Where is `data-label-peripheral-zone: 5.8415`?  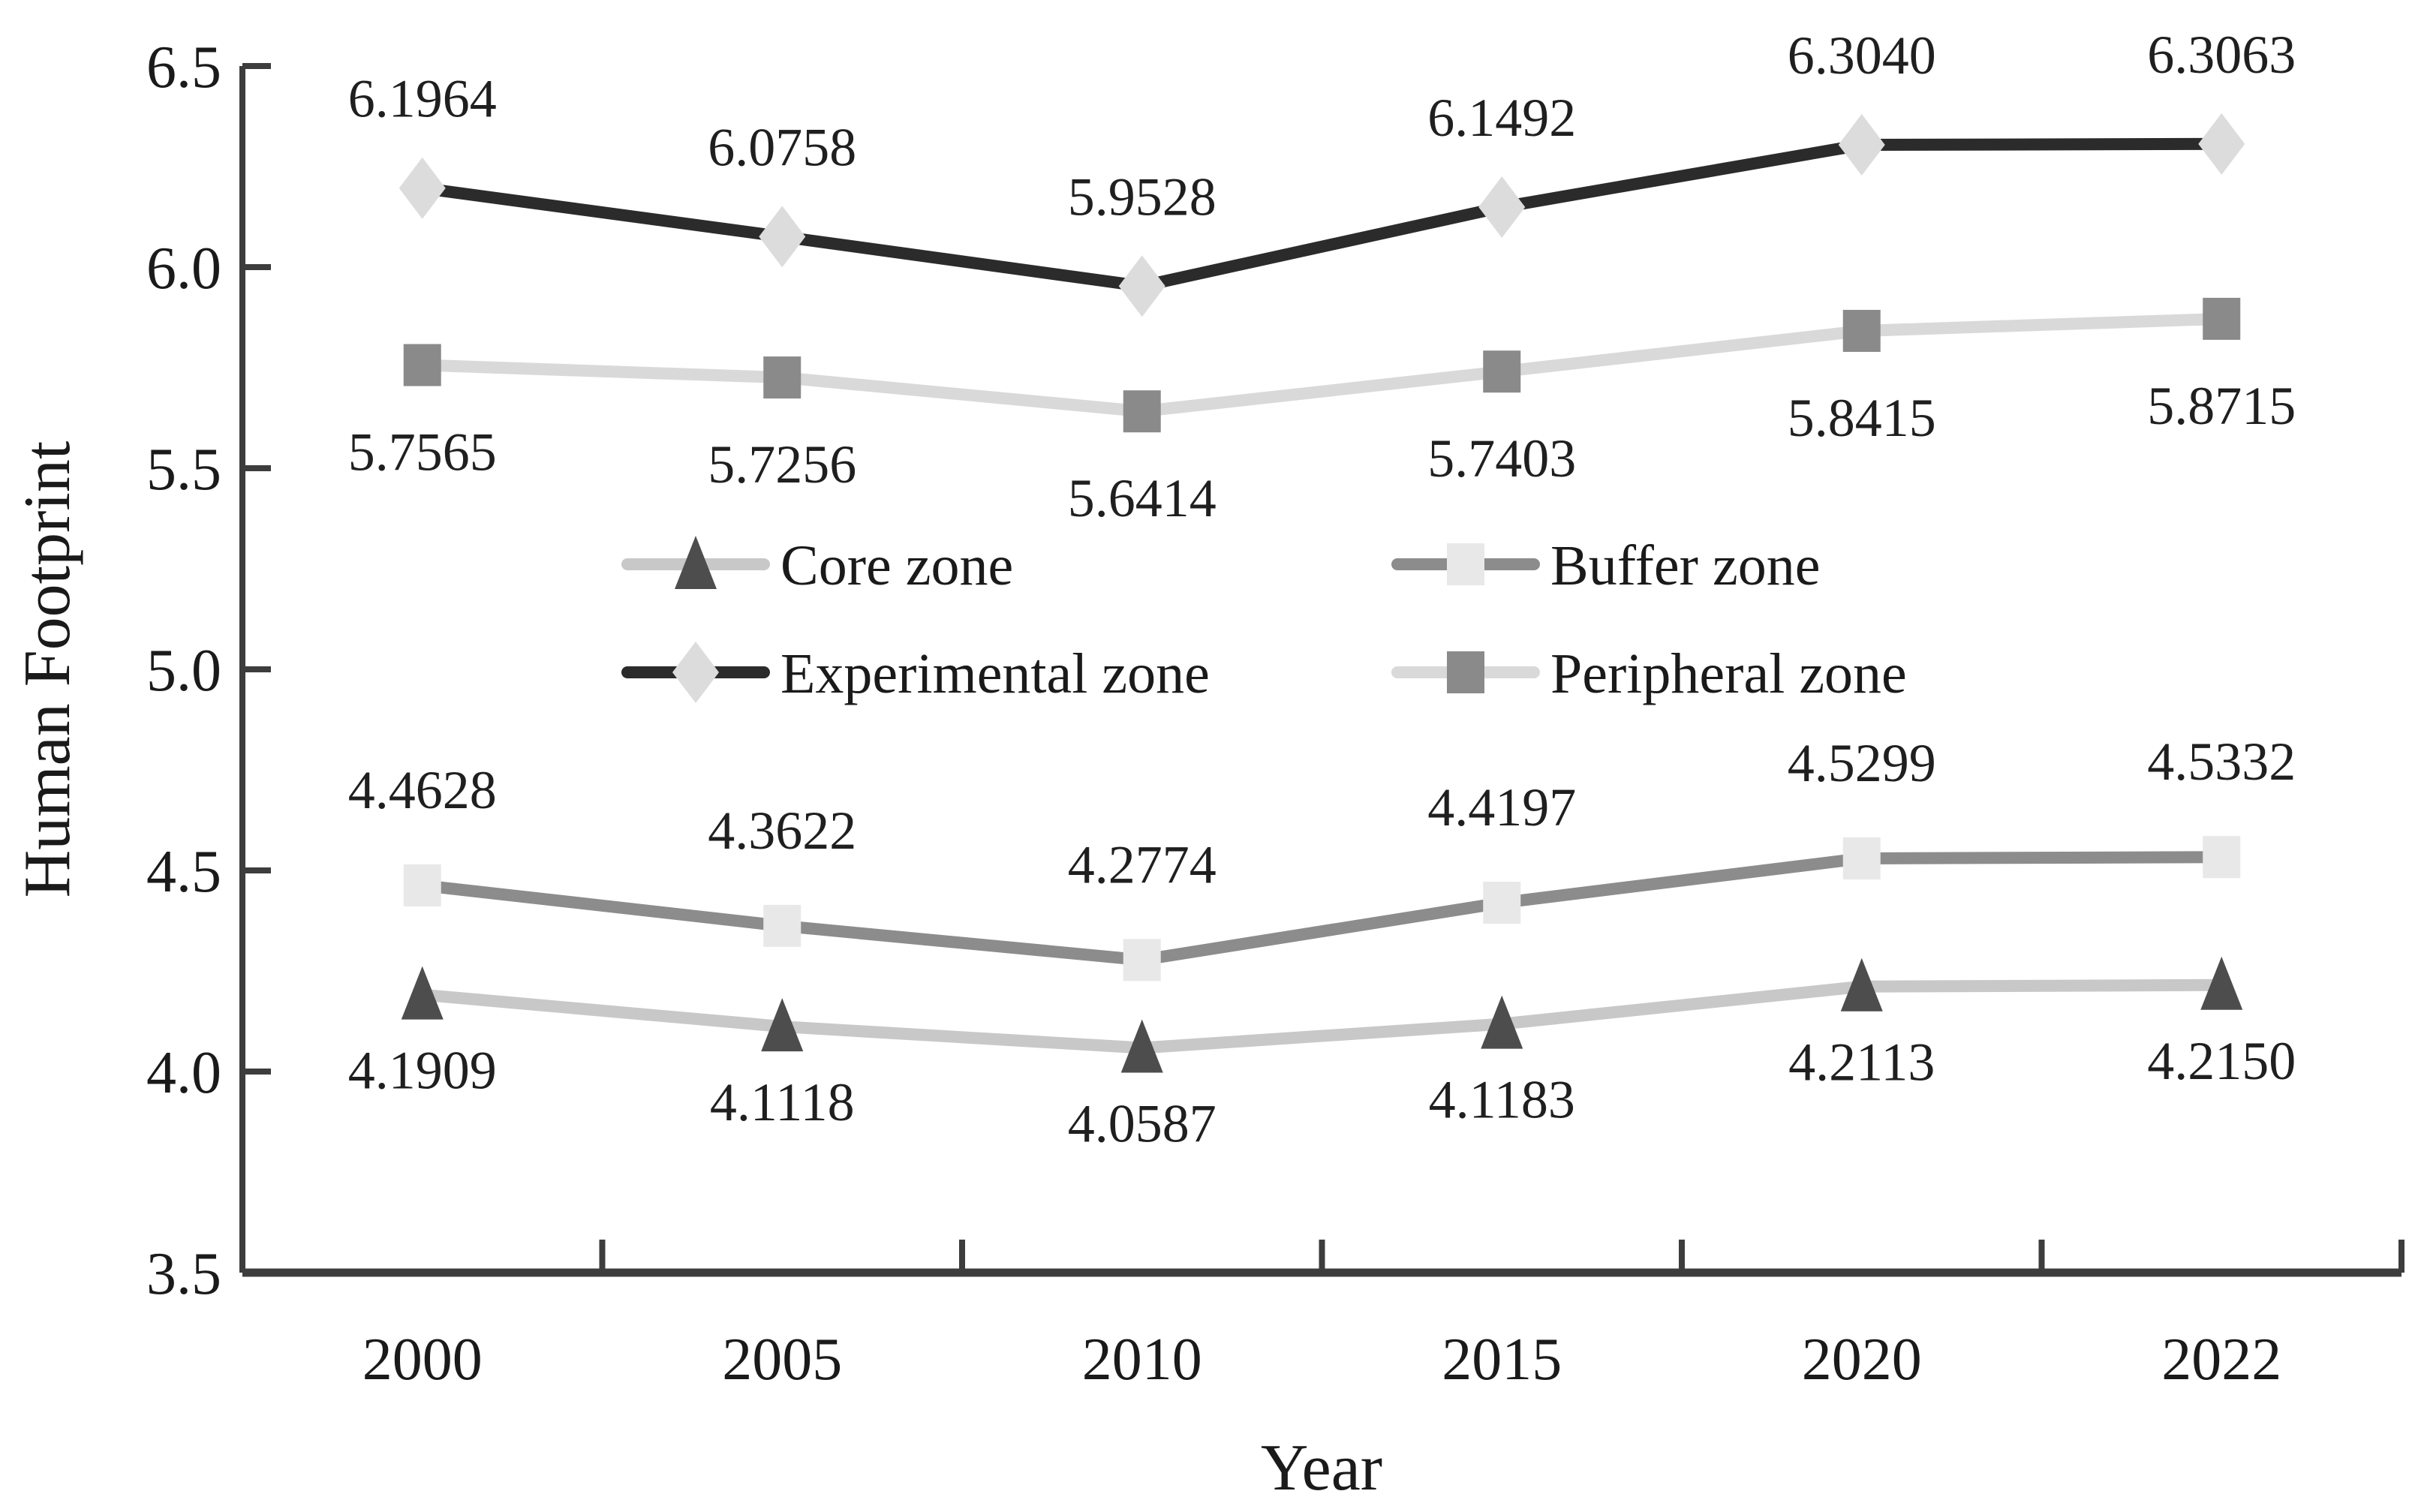 data-label-peripheral-zone: 5.8415 is located at coordinates (1862, 418).